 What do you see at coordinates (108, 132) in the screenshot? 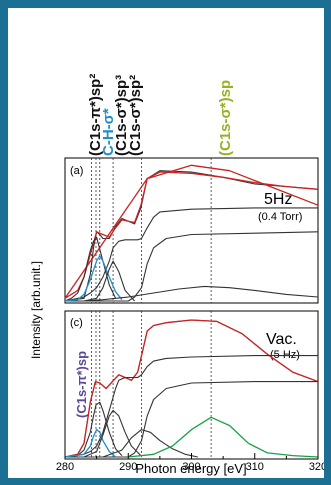
I see `peak-label-c-h-sigma: C-H-σ*` at bounding box center [108, 132].